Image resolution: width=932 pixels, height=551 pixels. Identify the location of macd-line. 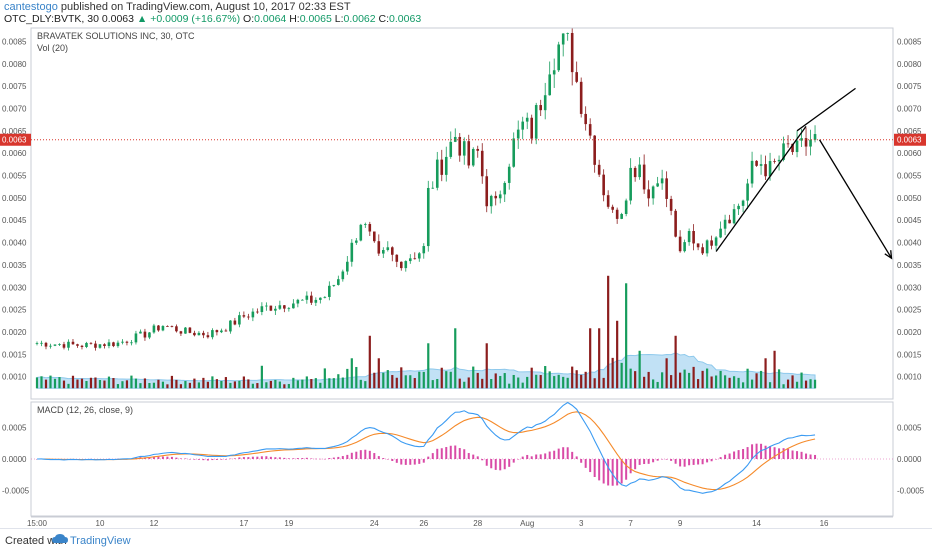
(426, 447).